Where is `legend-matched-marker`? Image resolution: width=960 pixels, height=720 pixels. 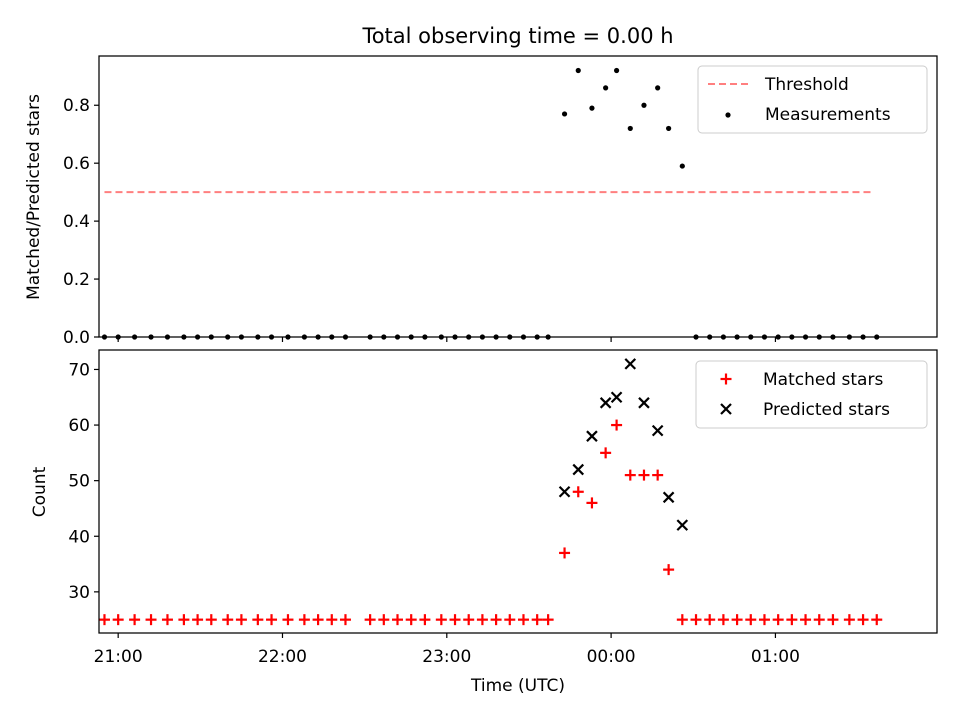
legend-matched-marker is located at coordinates (726, 379).